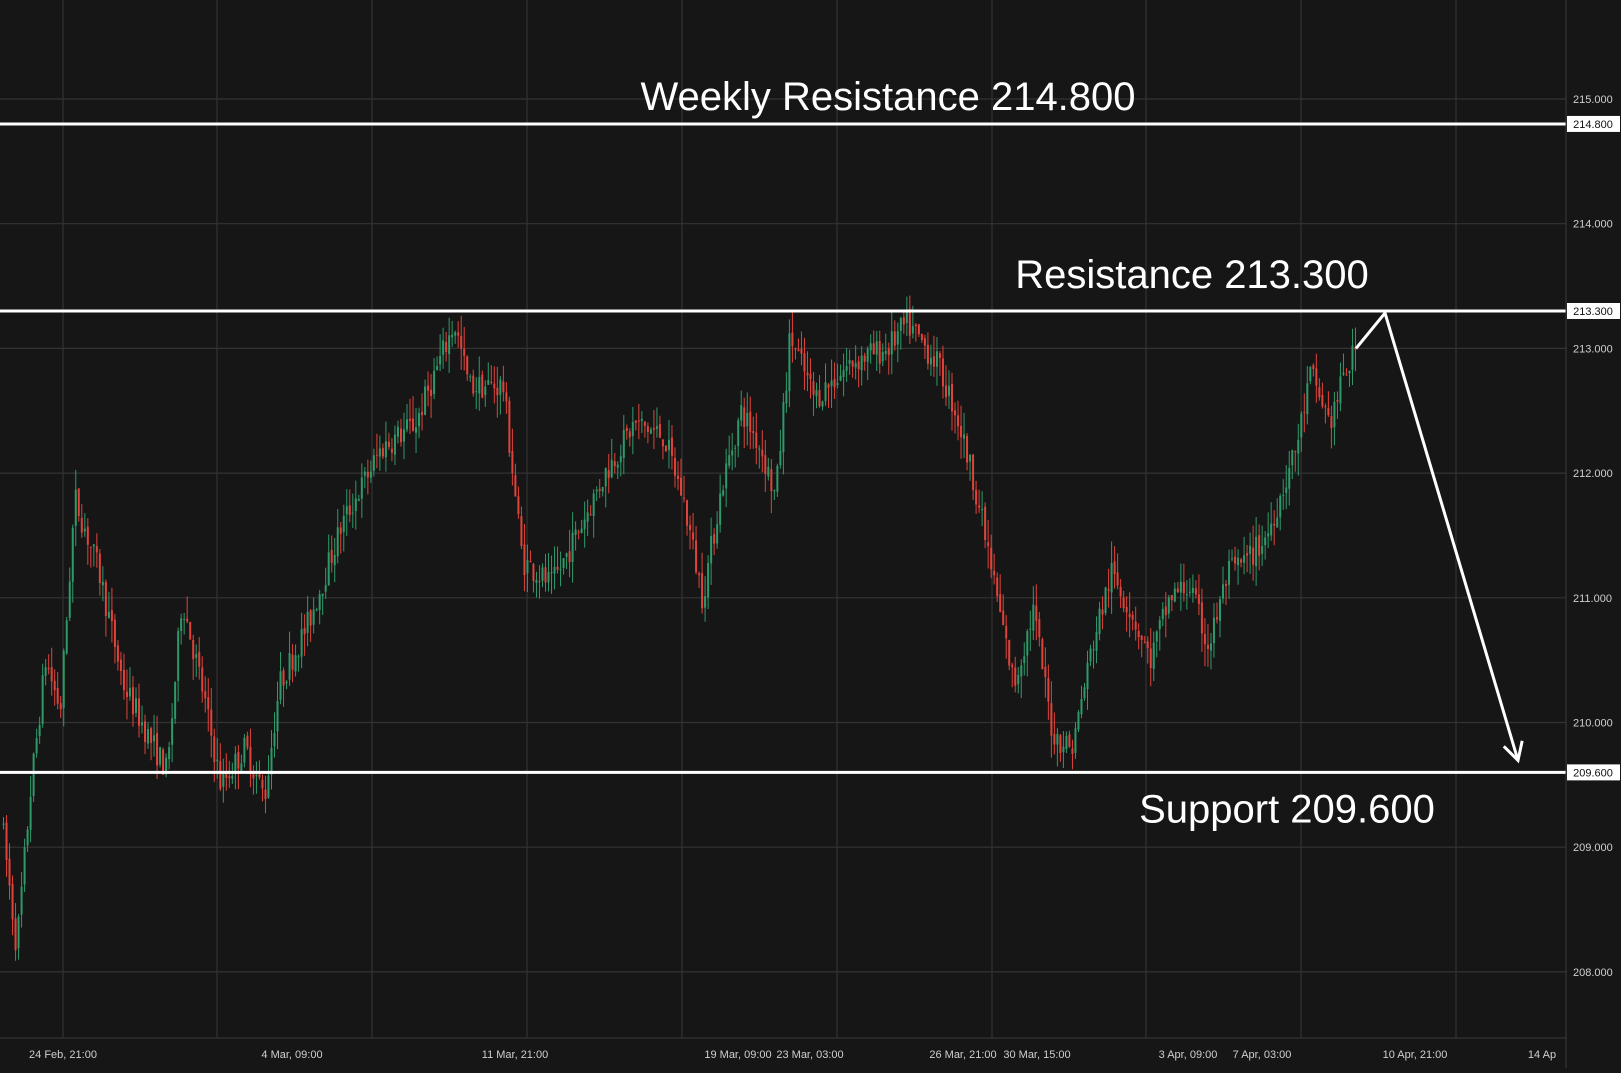 The height and width of the screenshot is (1073, 1621). Describe the element at coordinates (1287, 809) in the screenshot. I see `level-annotation: Support 209.600` at that location.